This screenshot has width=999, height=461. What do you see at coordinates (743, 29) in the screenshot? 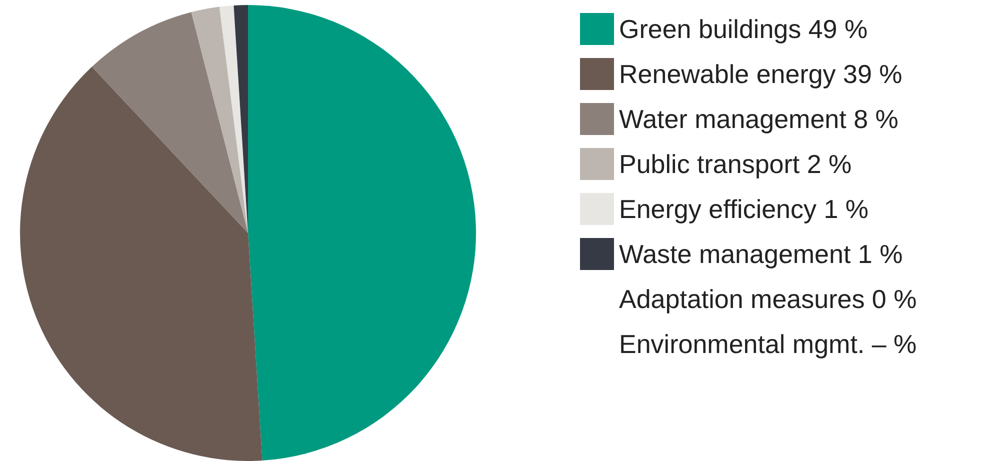
I see `legend-label: Green buildings 49 %` at bounding box center [743, 29].